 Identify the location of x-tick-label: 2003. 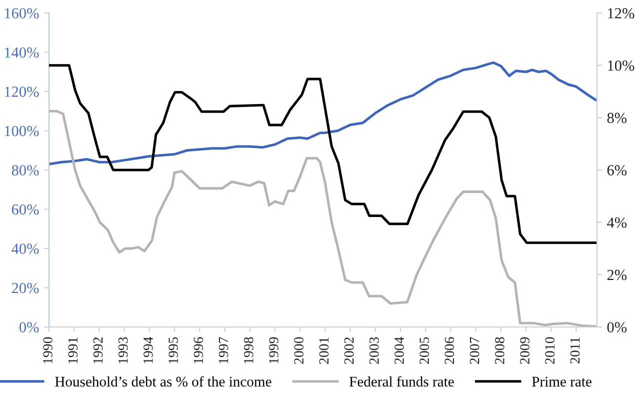
(374, 350).